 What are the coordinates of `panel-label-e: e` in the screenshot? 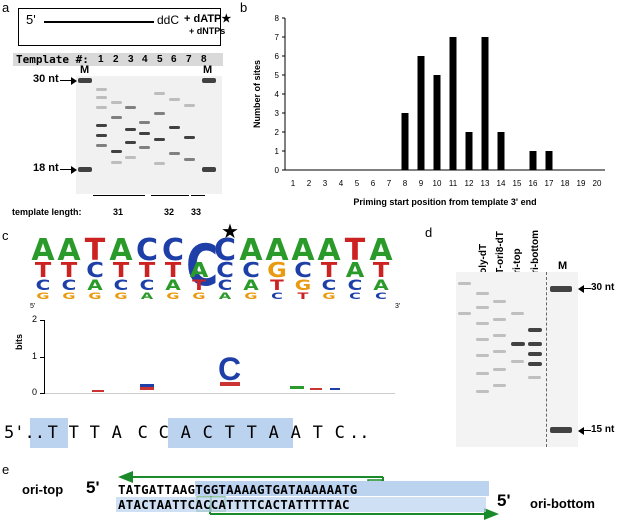 It's located at (6, 469).